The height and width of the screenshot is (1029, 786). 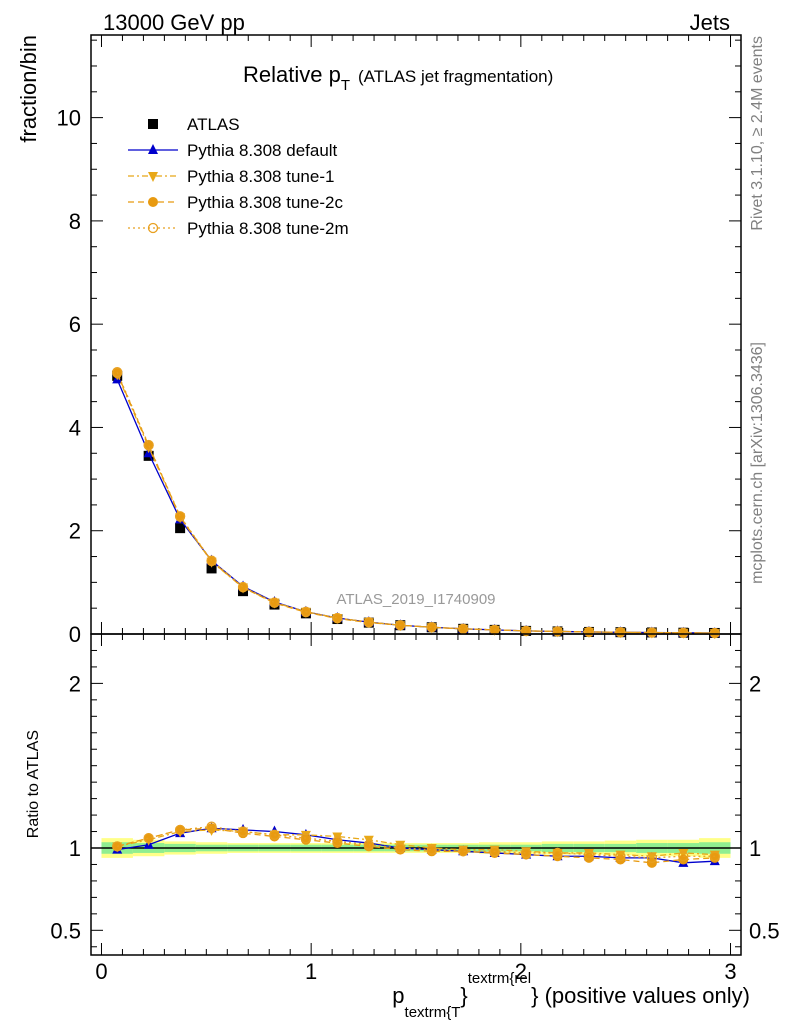 I want to click on ratio-ytick-label: 0.5, so click(x=65, y=930).